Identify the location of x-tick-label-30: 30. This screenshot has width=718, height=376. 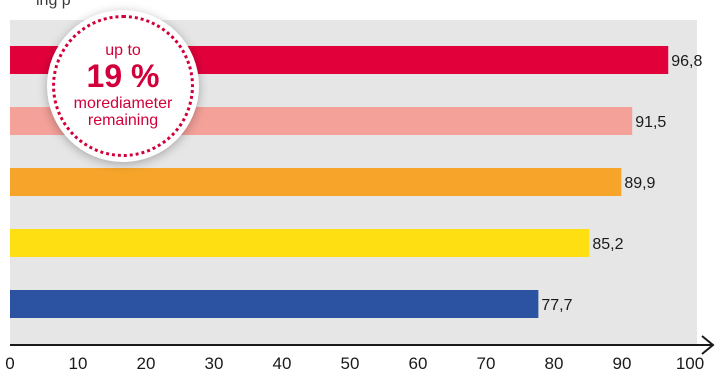
(214, 363).